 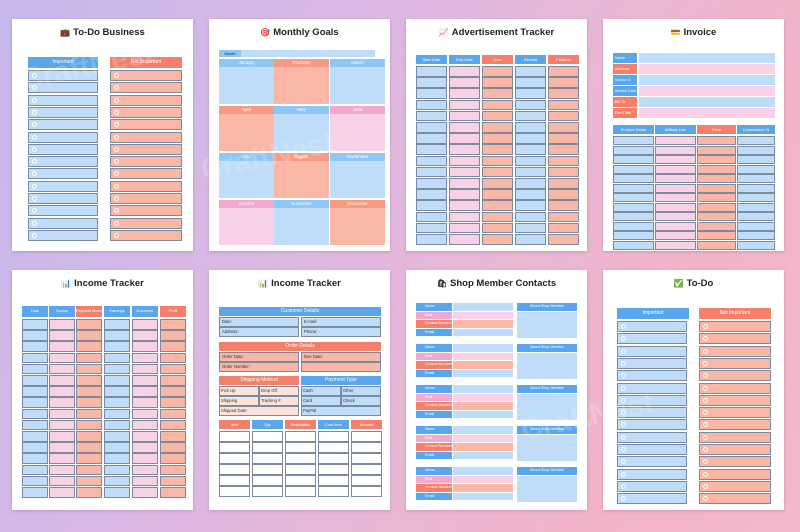 I want to click on about-header: About Shop Member, so click(x=547, y=430).